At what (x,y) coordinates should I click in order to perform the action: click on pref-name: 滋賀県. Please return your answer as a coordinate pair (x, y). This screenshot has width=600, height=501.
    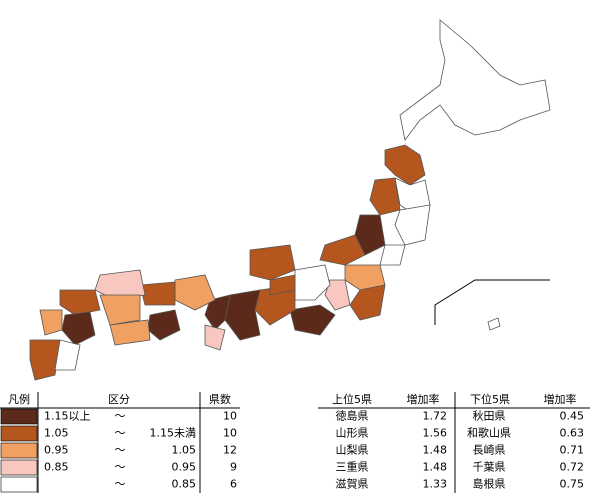
    Looking at the image, I should click on (352, 484).